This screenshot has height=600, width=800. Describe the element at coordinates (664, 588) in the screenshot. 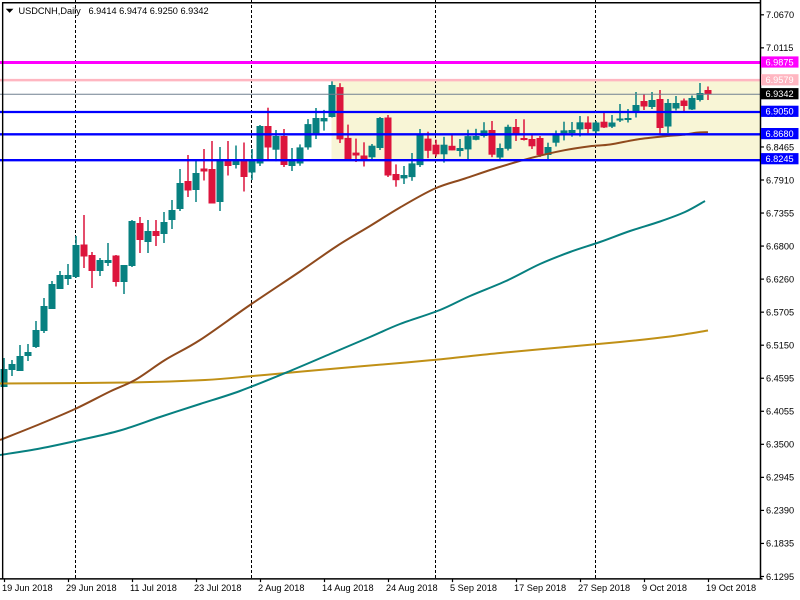

I see `svg-text: 9 Oct 2018` at that location.